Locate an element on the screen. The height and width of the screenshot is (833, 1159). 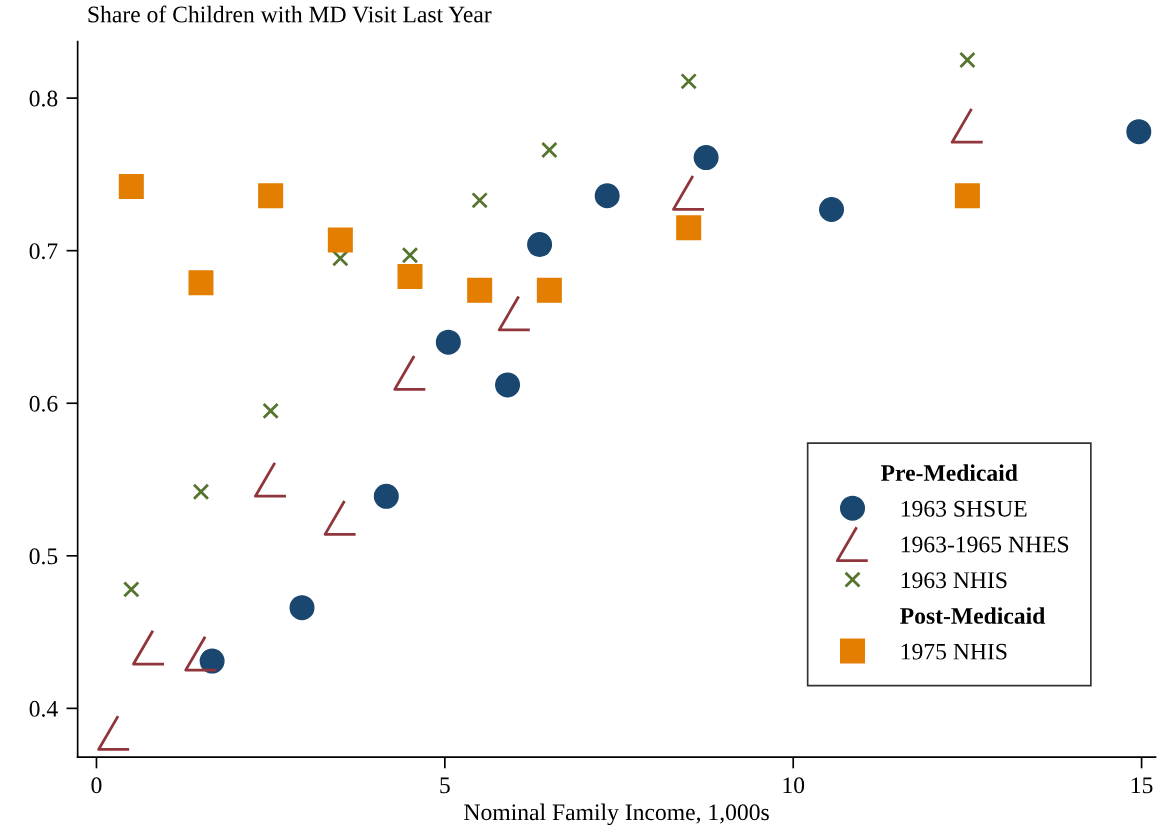
x-tick-label: 10 is located at coordinates (794, 785).